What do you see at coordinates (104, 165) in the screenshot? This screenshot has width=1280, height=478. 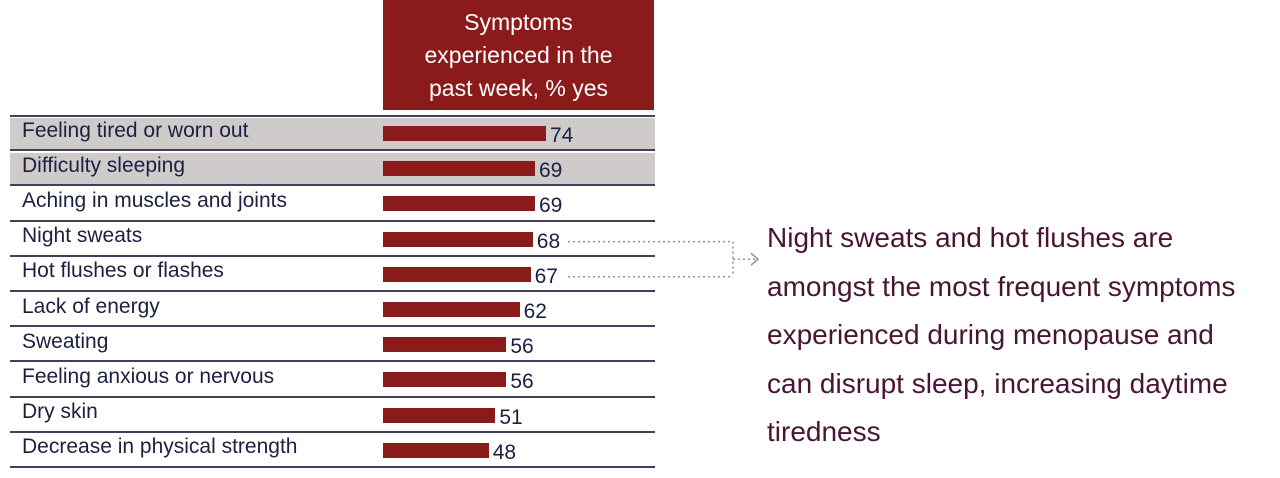 I see `category-label: Difficulty sleeping` at bounding box center [104, 165].